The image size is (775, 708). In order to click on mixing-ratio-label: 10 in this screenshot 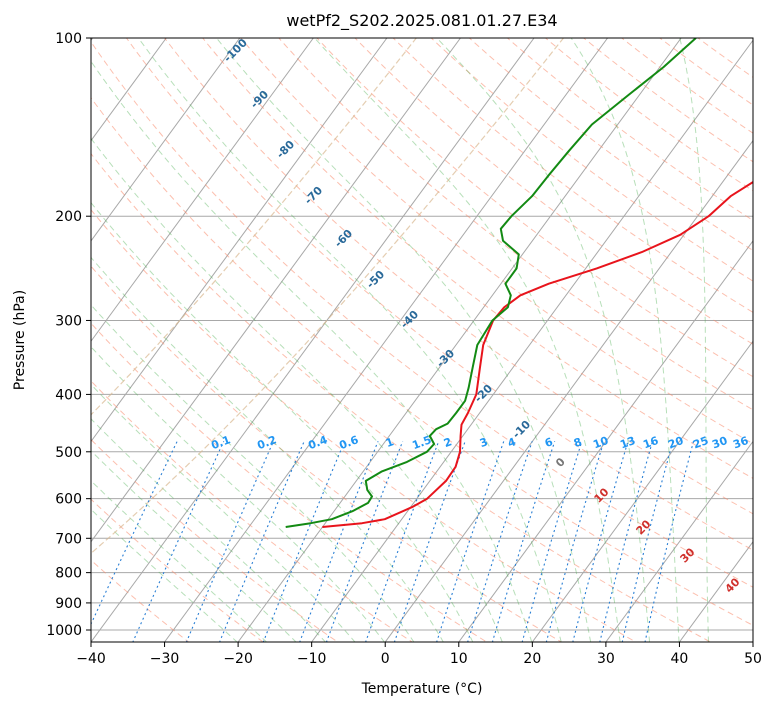, I will do `click(600, 443)`.